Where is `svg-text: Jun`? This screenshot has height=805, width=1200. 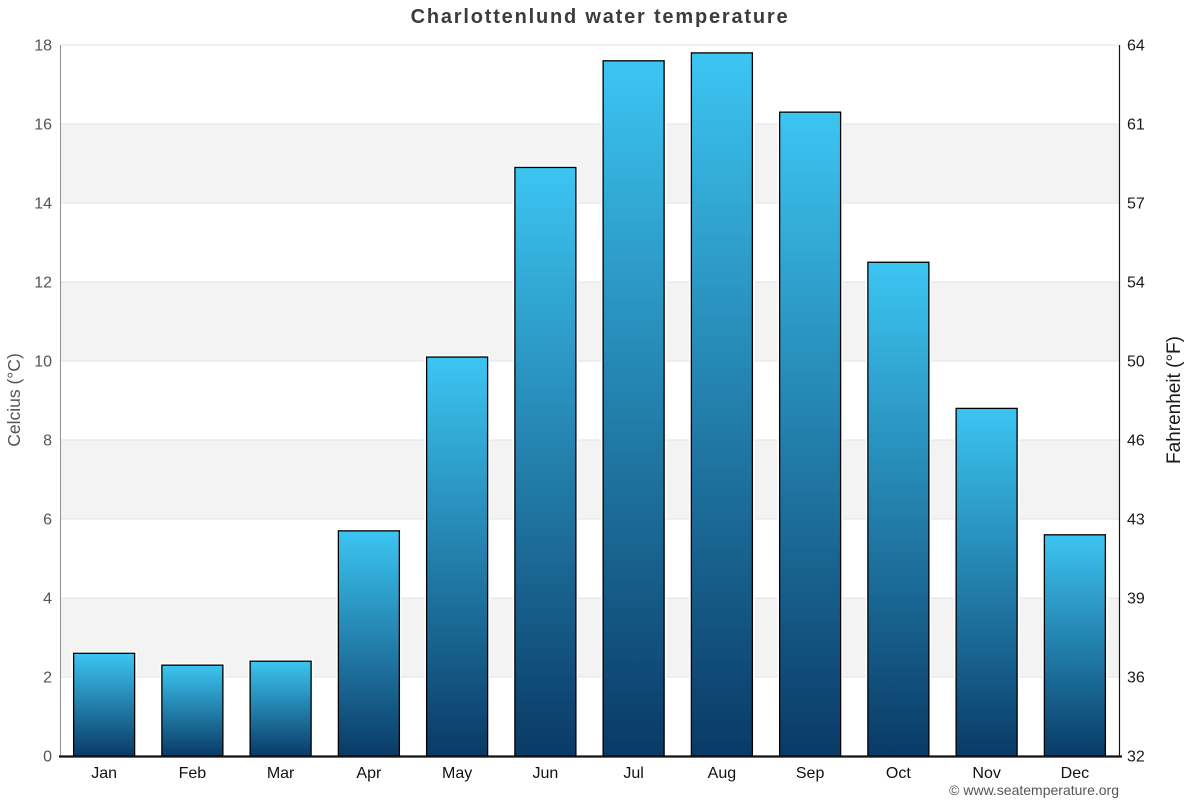 svg-text: Jun is located at coordinates (545, 773).